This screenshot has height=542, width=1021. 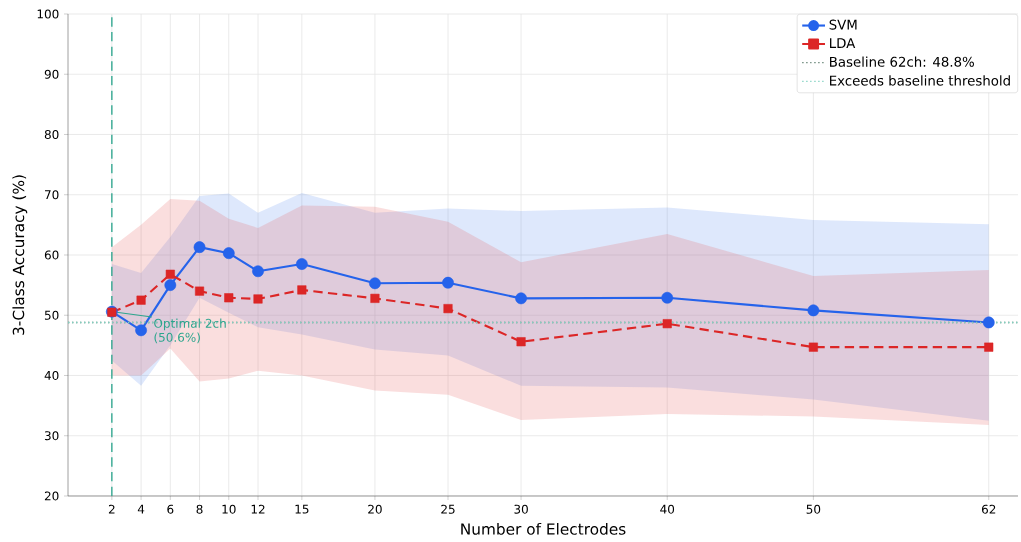 What do you see at coordinates (51, 436) in the screenshot?
I see `y-tick-label: 30` at bounding box center [51, 436].